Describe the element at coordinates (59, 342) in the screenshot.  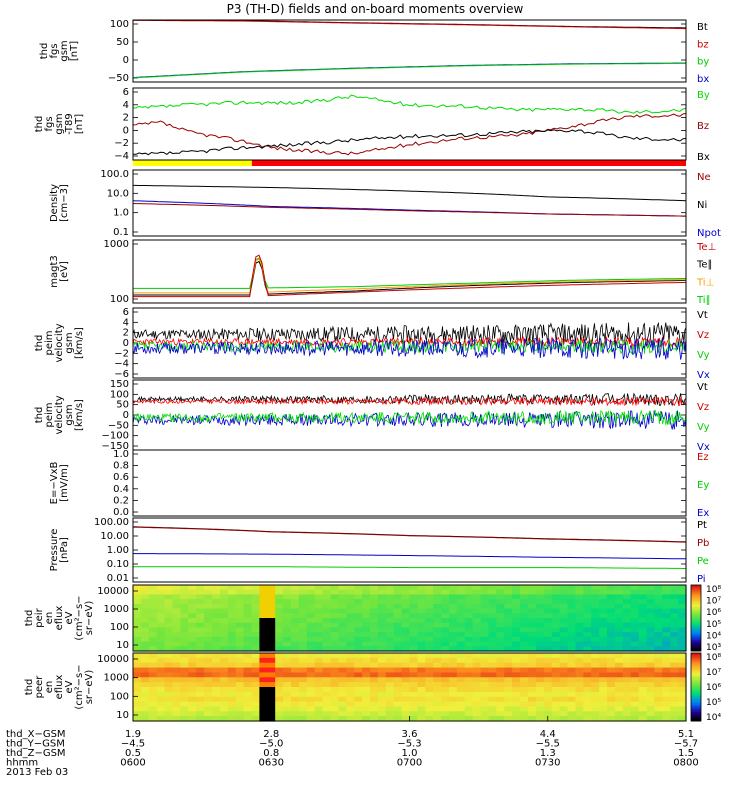
I see `y-axis-label-line: velocity` at that location.